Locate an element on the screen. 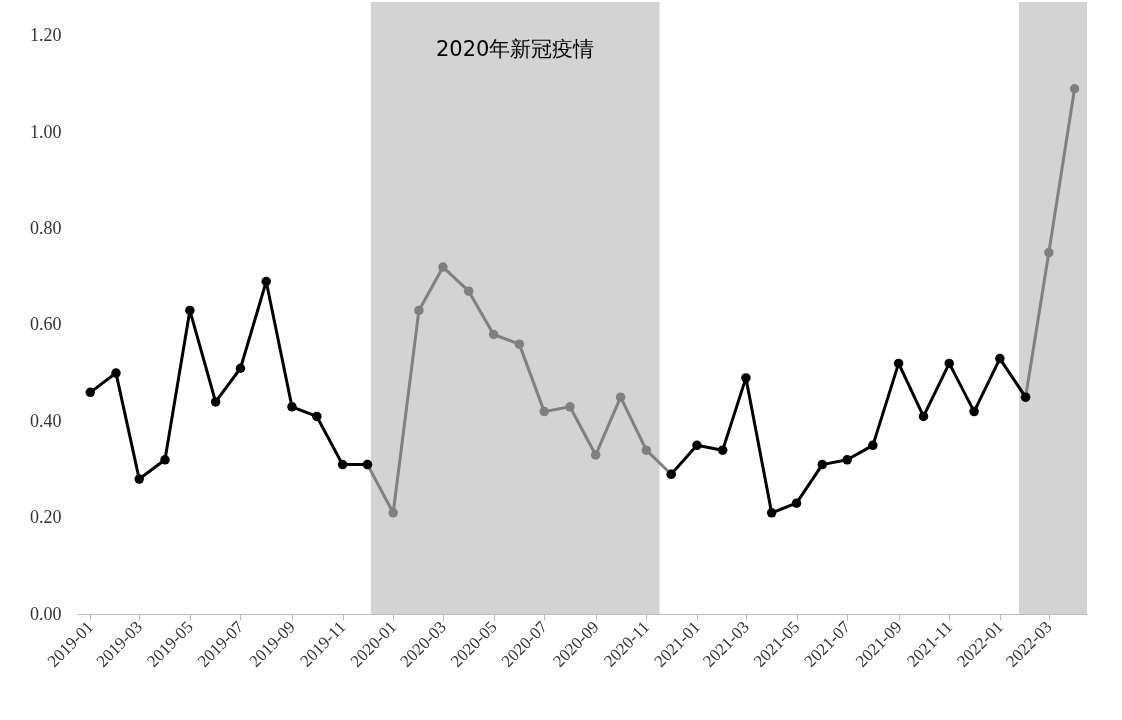 The image size is (1122, 720). y-tick-label: 0.00 is located at coordinates (46, 613).